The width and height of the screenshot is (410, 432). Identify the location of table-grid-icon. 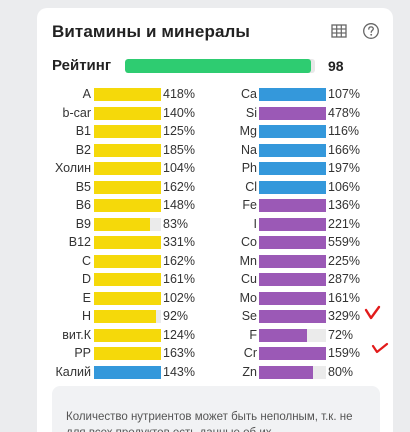
(339, 31).